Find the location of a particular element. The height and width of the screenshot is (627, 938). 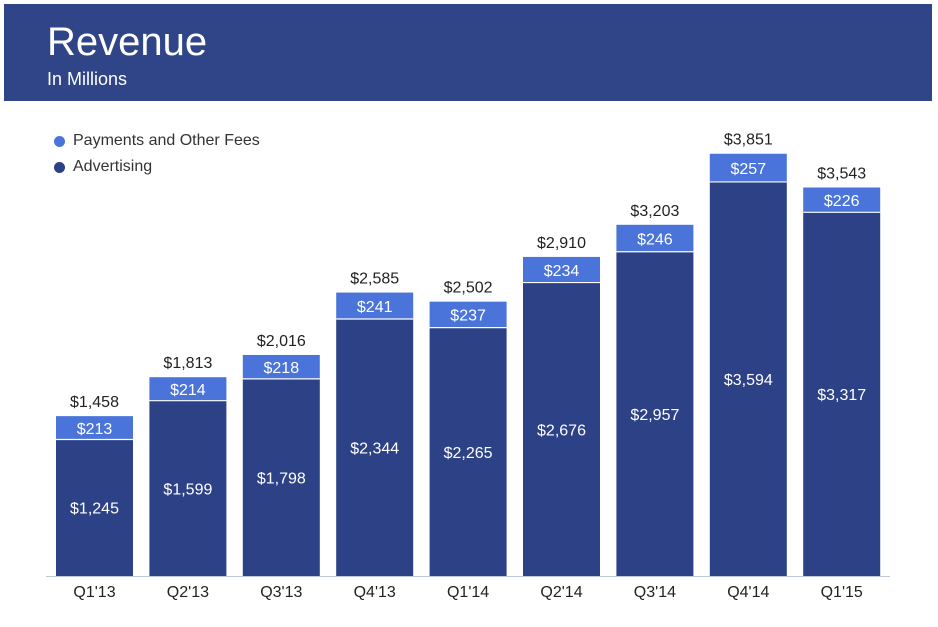

legend-item-advertising: Advertising is located at coordinates (157, 167).